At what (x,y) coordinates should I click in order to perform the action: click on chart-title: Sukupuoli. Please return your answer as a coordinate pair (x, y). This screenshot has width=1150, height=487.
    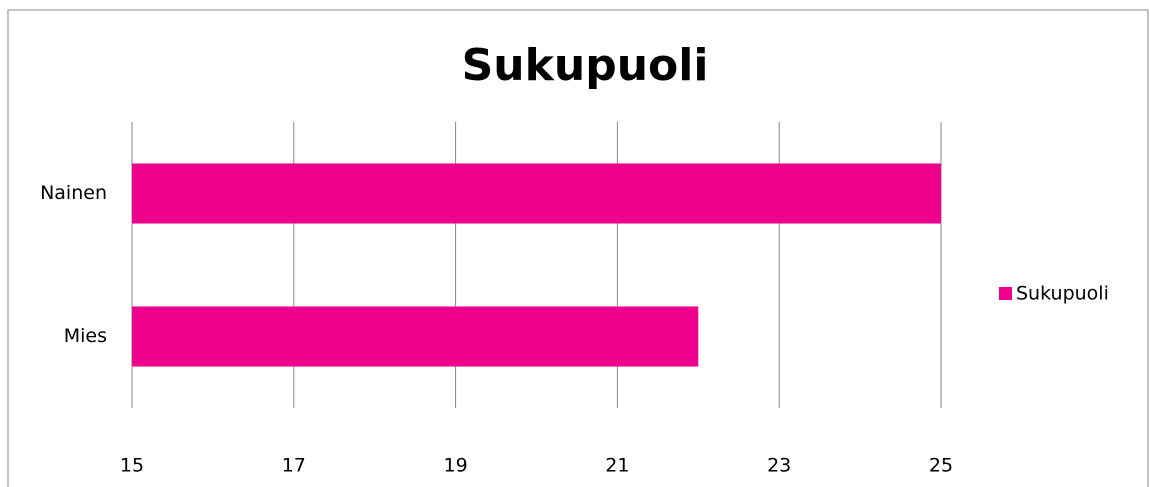
    Looking at the image, I should click on (585, 65).